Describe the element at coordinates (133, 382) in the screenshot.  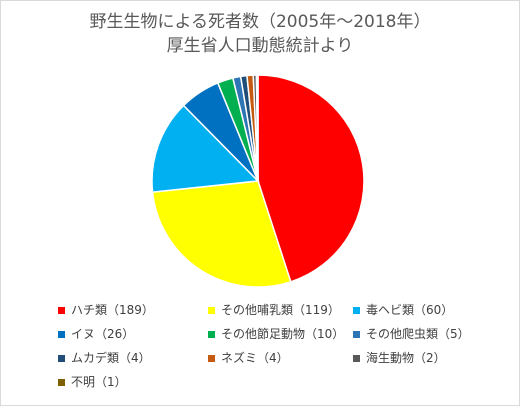
I see `legend-item-9: 不明（1）` at that location.